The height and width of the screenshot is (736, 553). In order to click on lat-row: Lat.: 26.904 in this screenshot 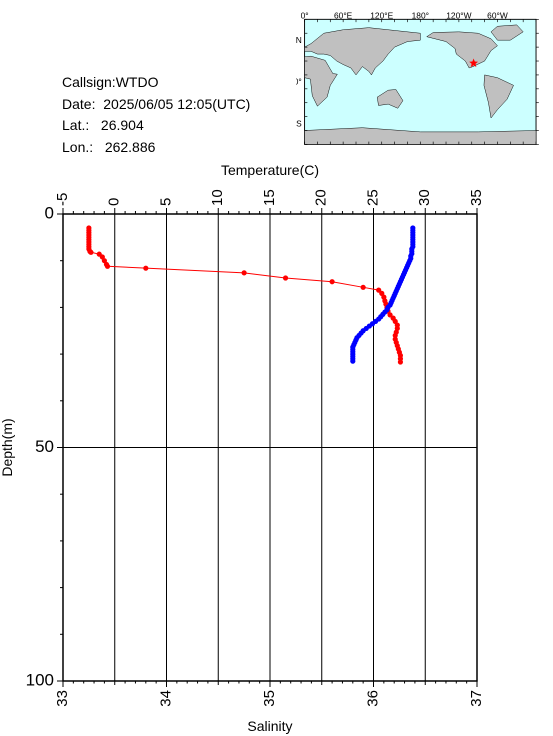, I will do `click(156, 126)`.